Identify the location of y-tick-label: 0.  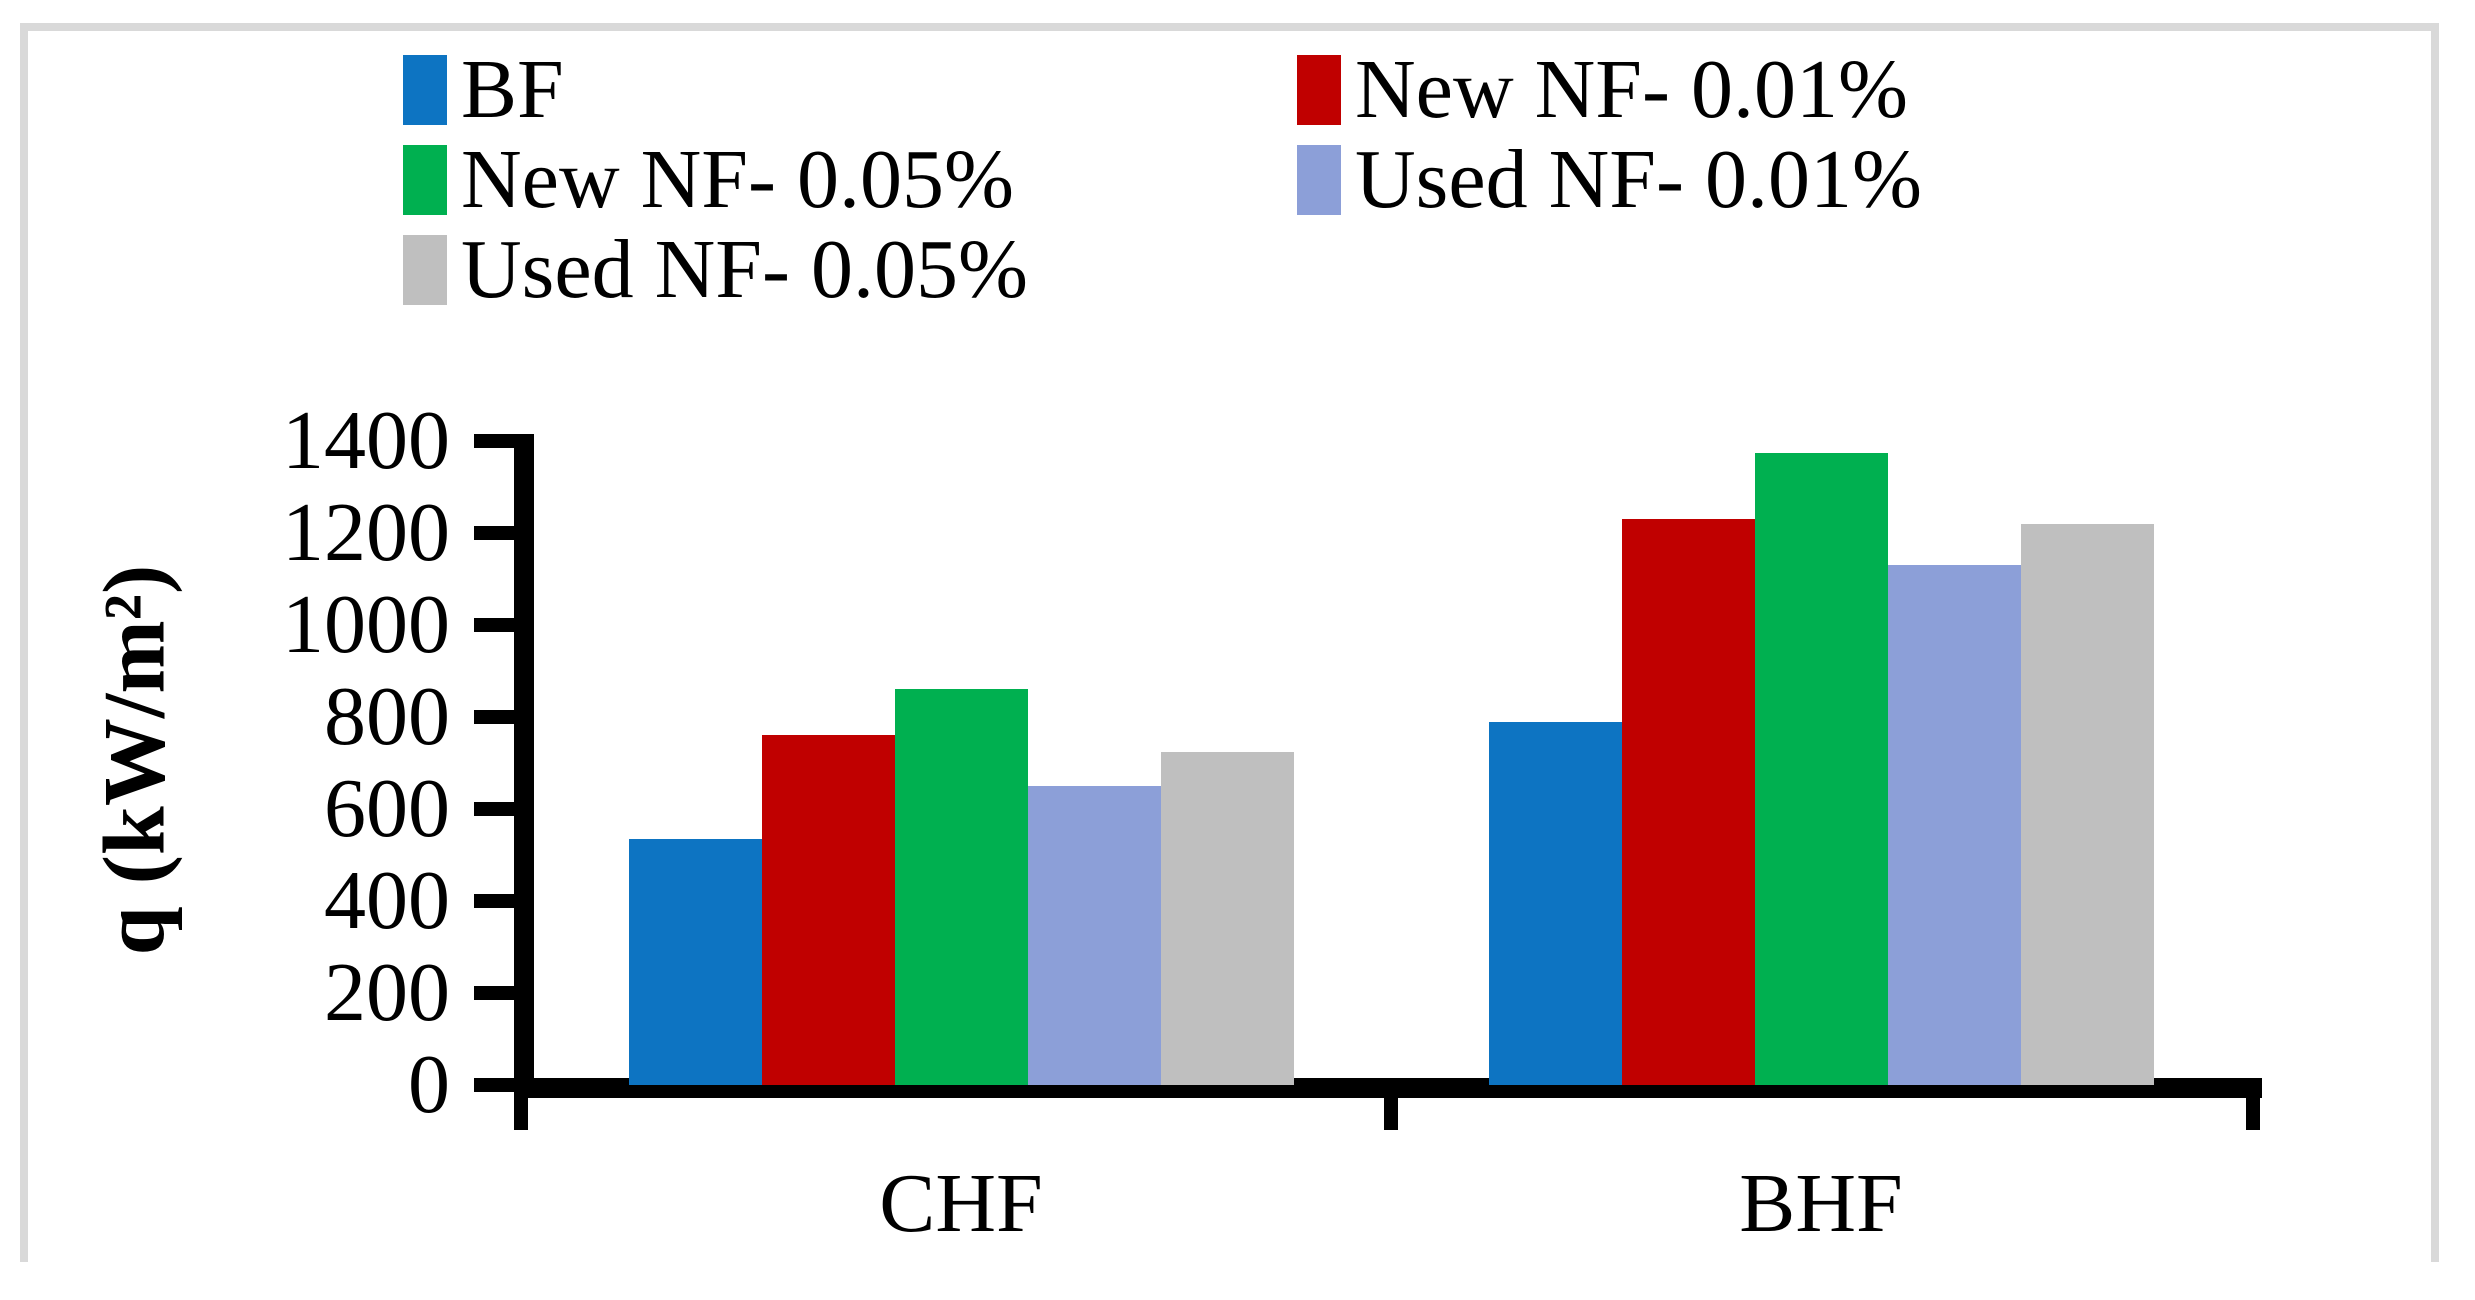
(429, 1084).